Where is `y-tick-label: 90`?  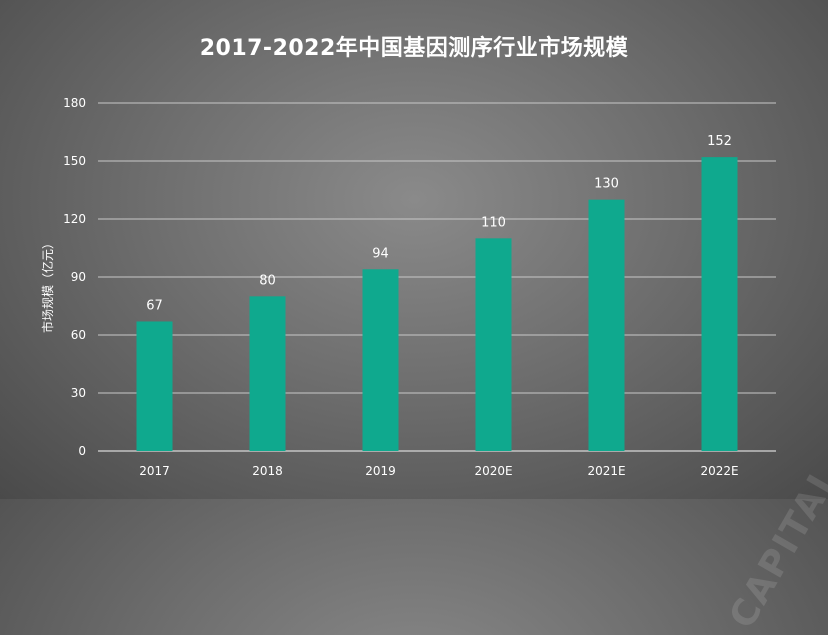
y-tick-label: 90 is located at coordinates (78, 277).